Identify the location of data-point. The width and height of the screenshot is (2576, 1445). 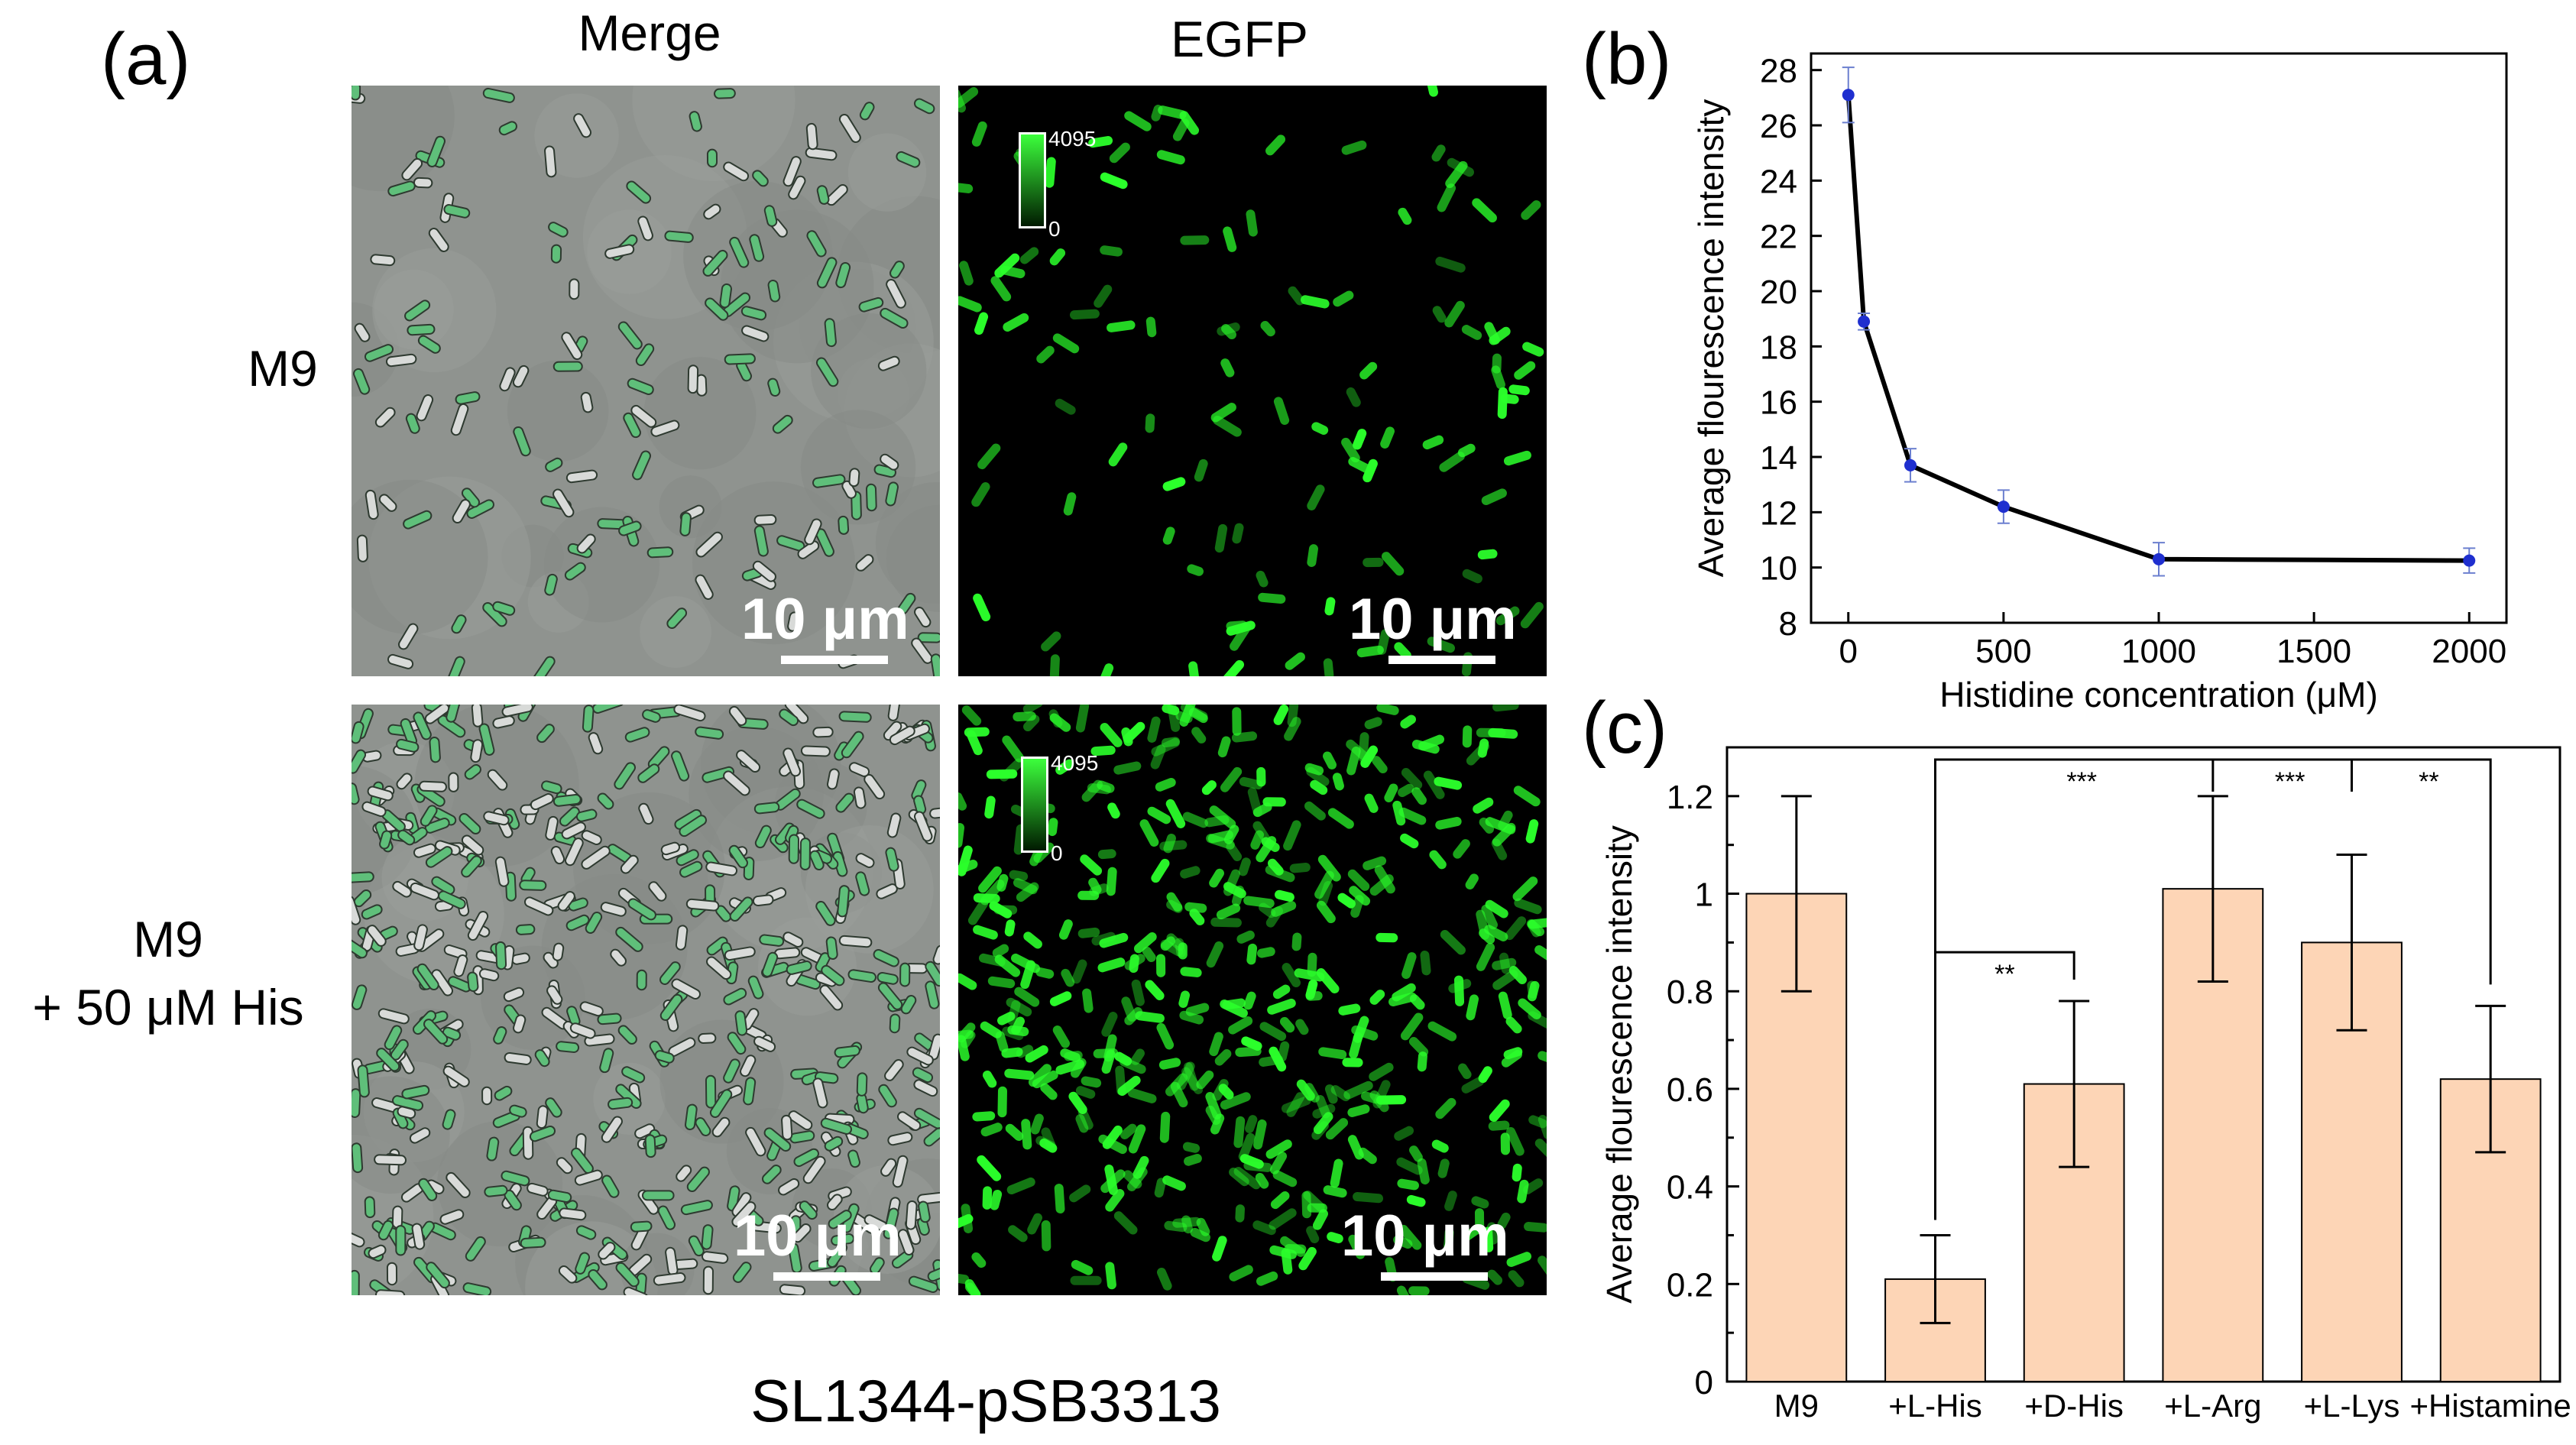
(1848, 95).